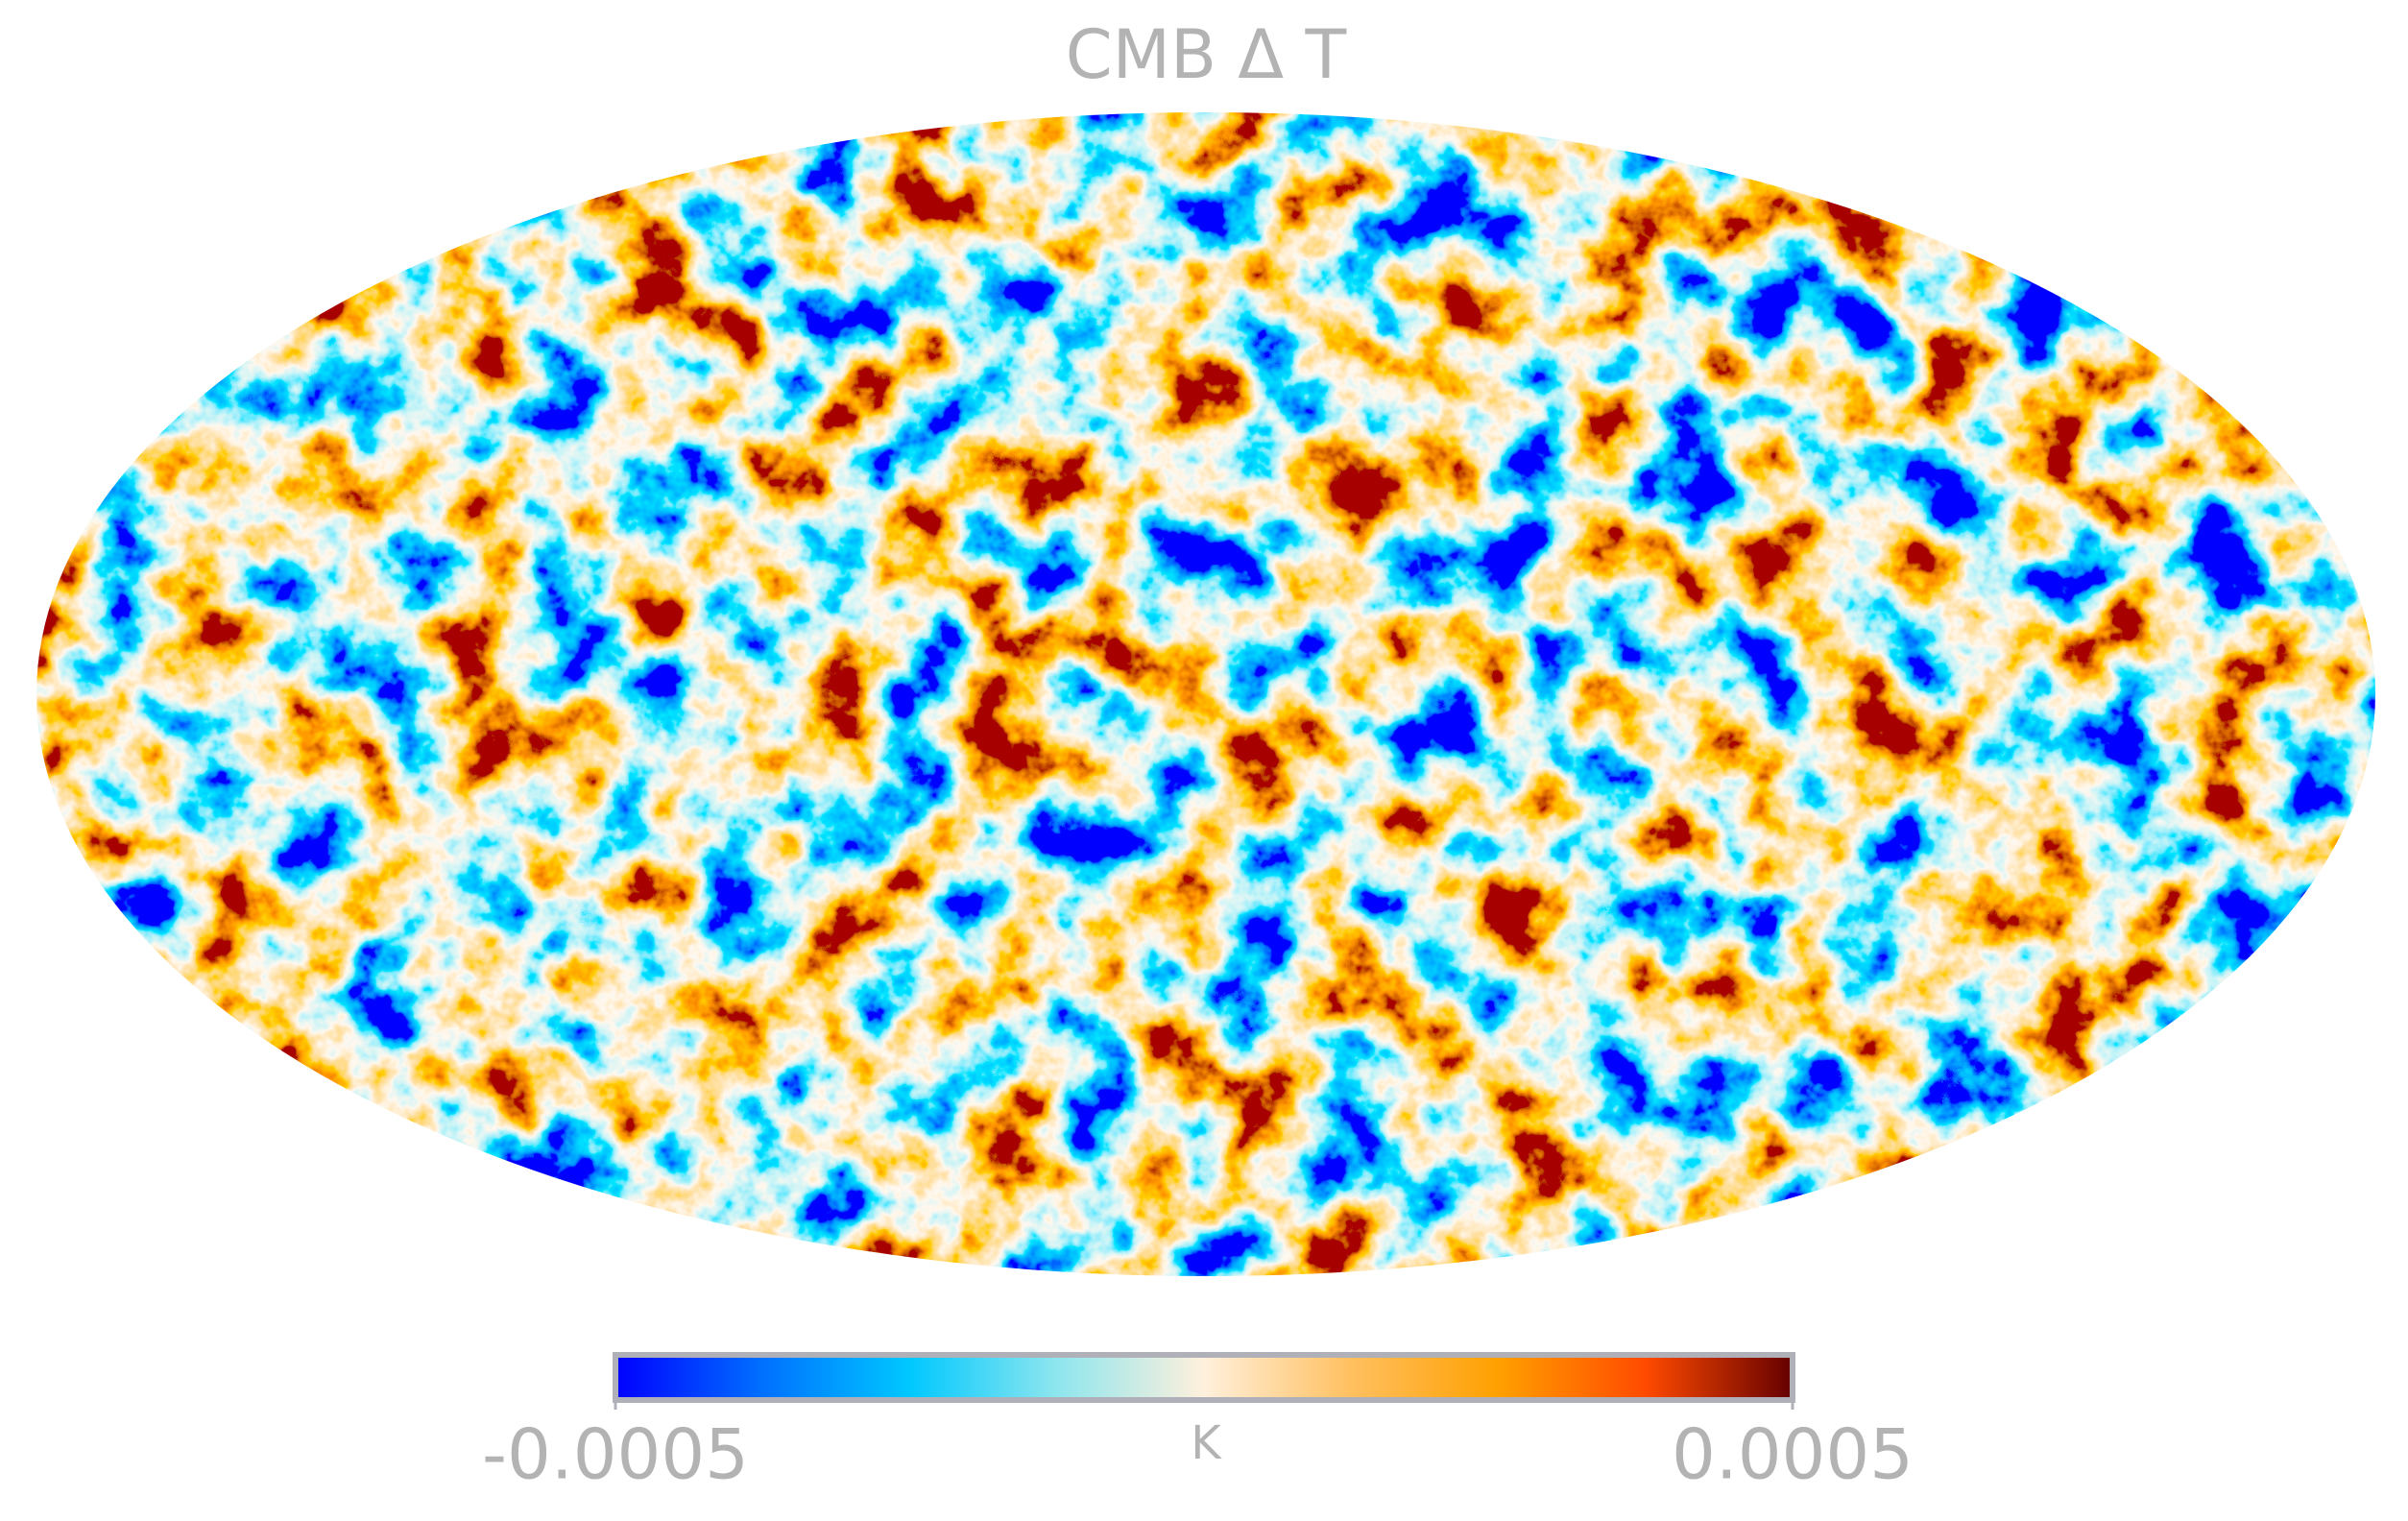  What do you see at coordinates (1793, 1454) in the screenshot?
I see `colorbar-tick-label: 0.0005` at bounding box center [1793, 1454].